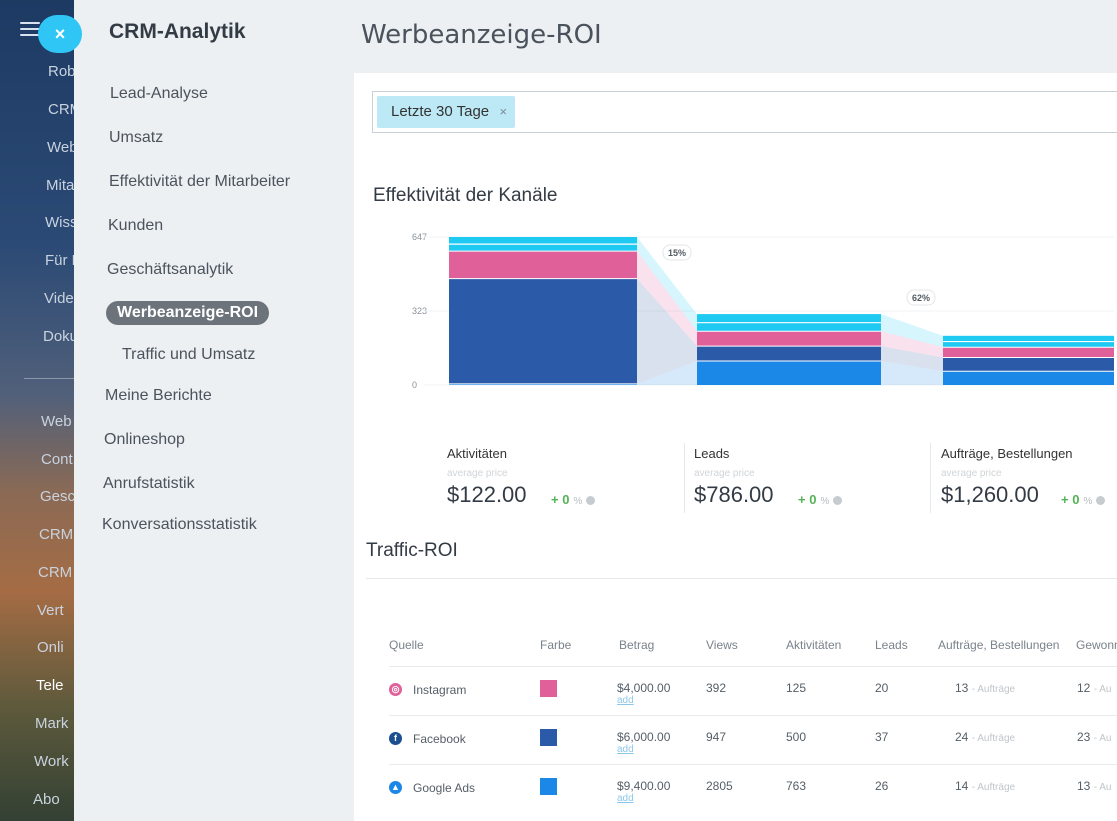 This screenshot has width=1117, height=821. I want to click on cell-amount: $6,000.00, so click(644, 737).